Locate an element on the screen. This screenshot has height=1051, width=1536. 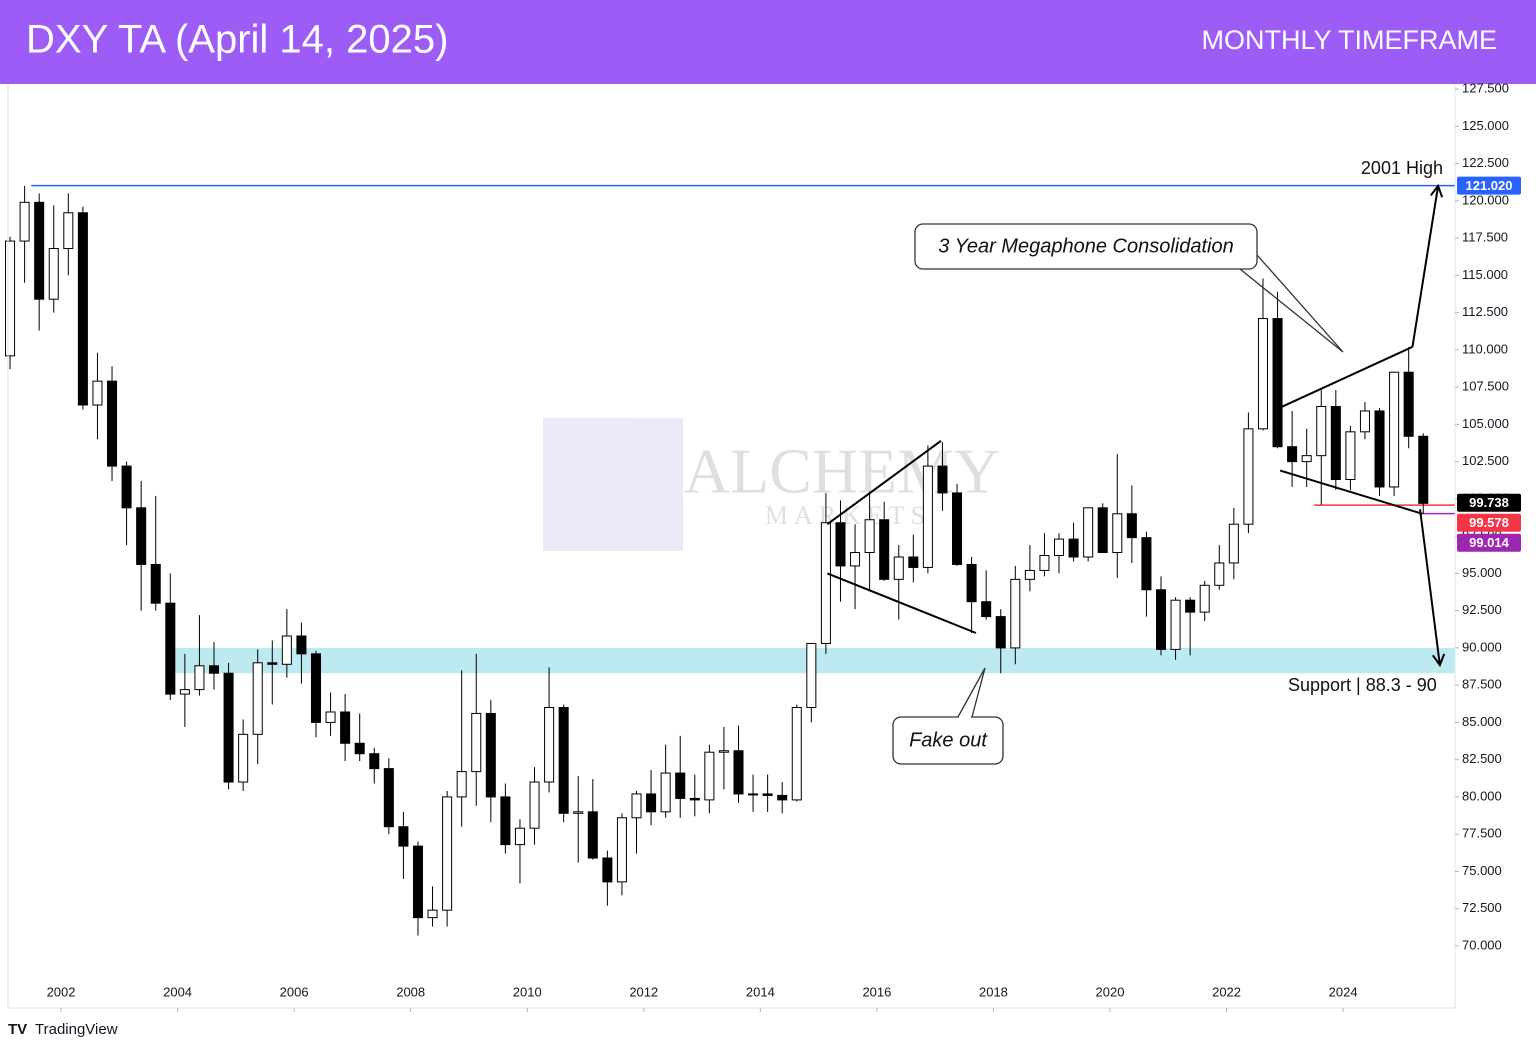
watermark-text: MARKETS is located at coordinates (848, 515).